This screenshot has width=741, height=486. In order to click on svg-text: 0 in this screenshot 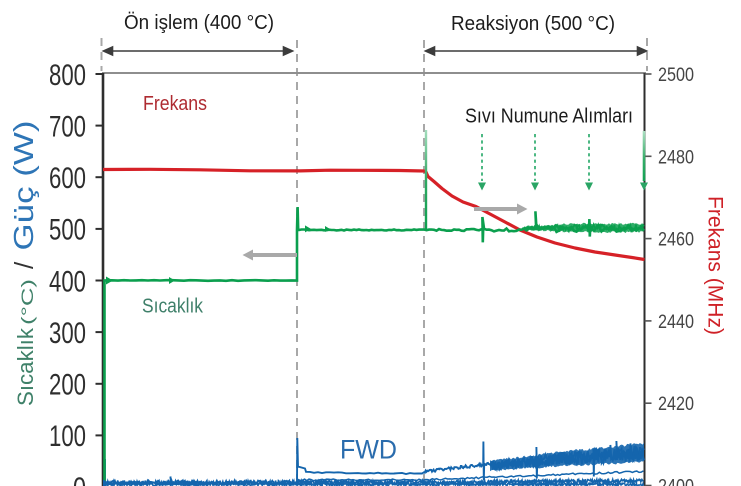, I will do `click(79, 479)`.